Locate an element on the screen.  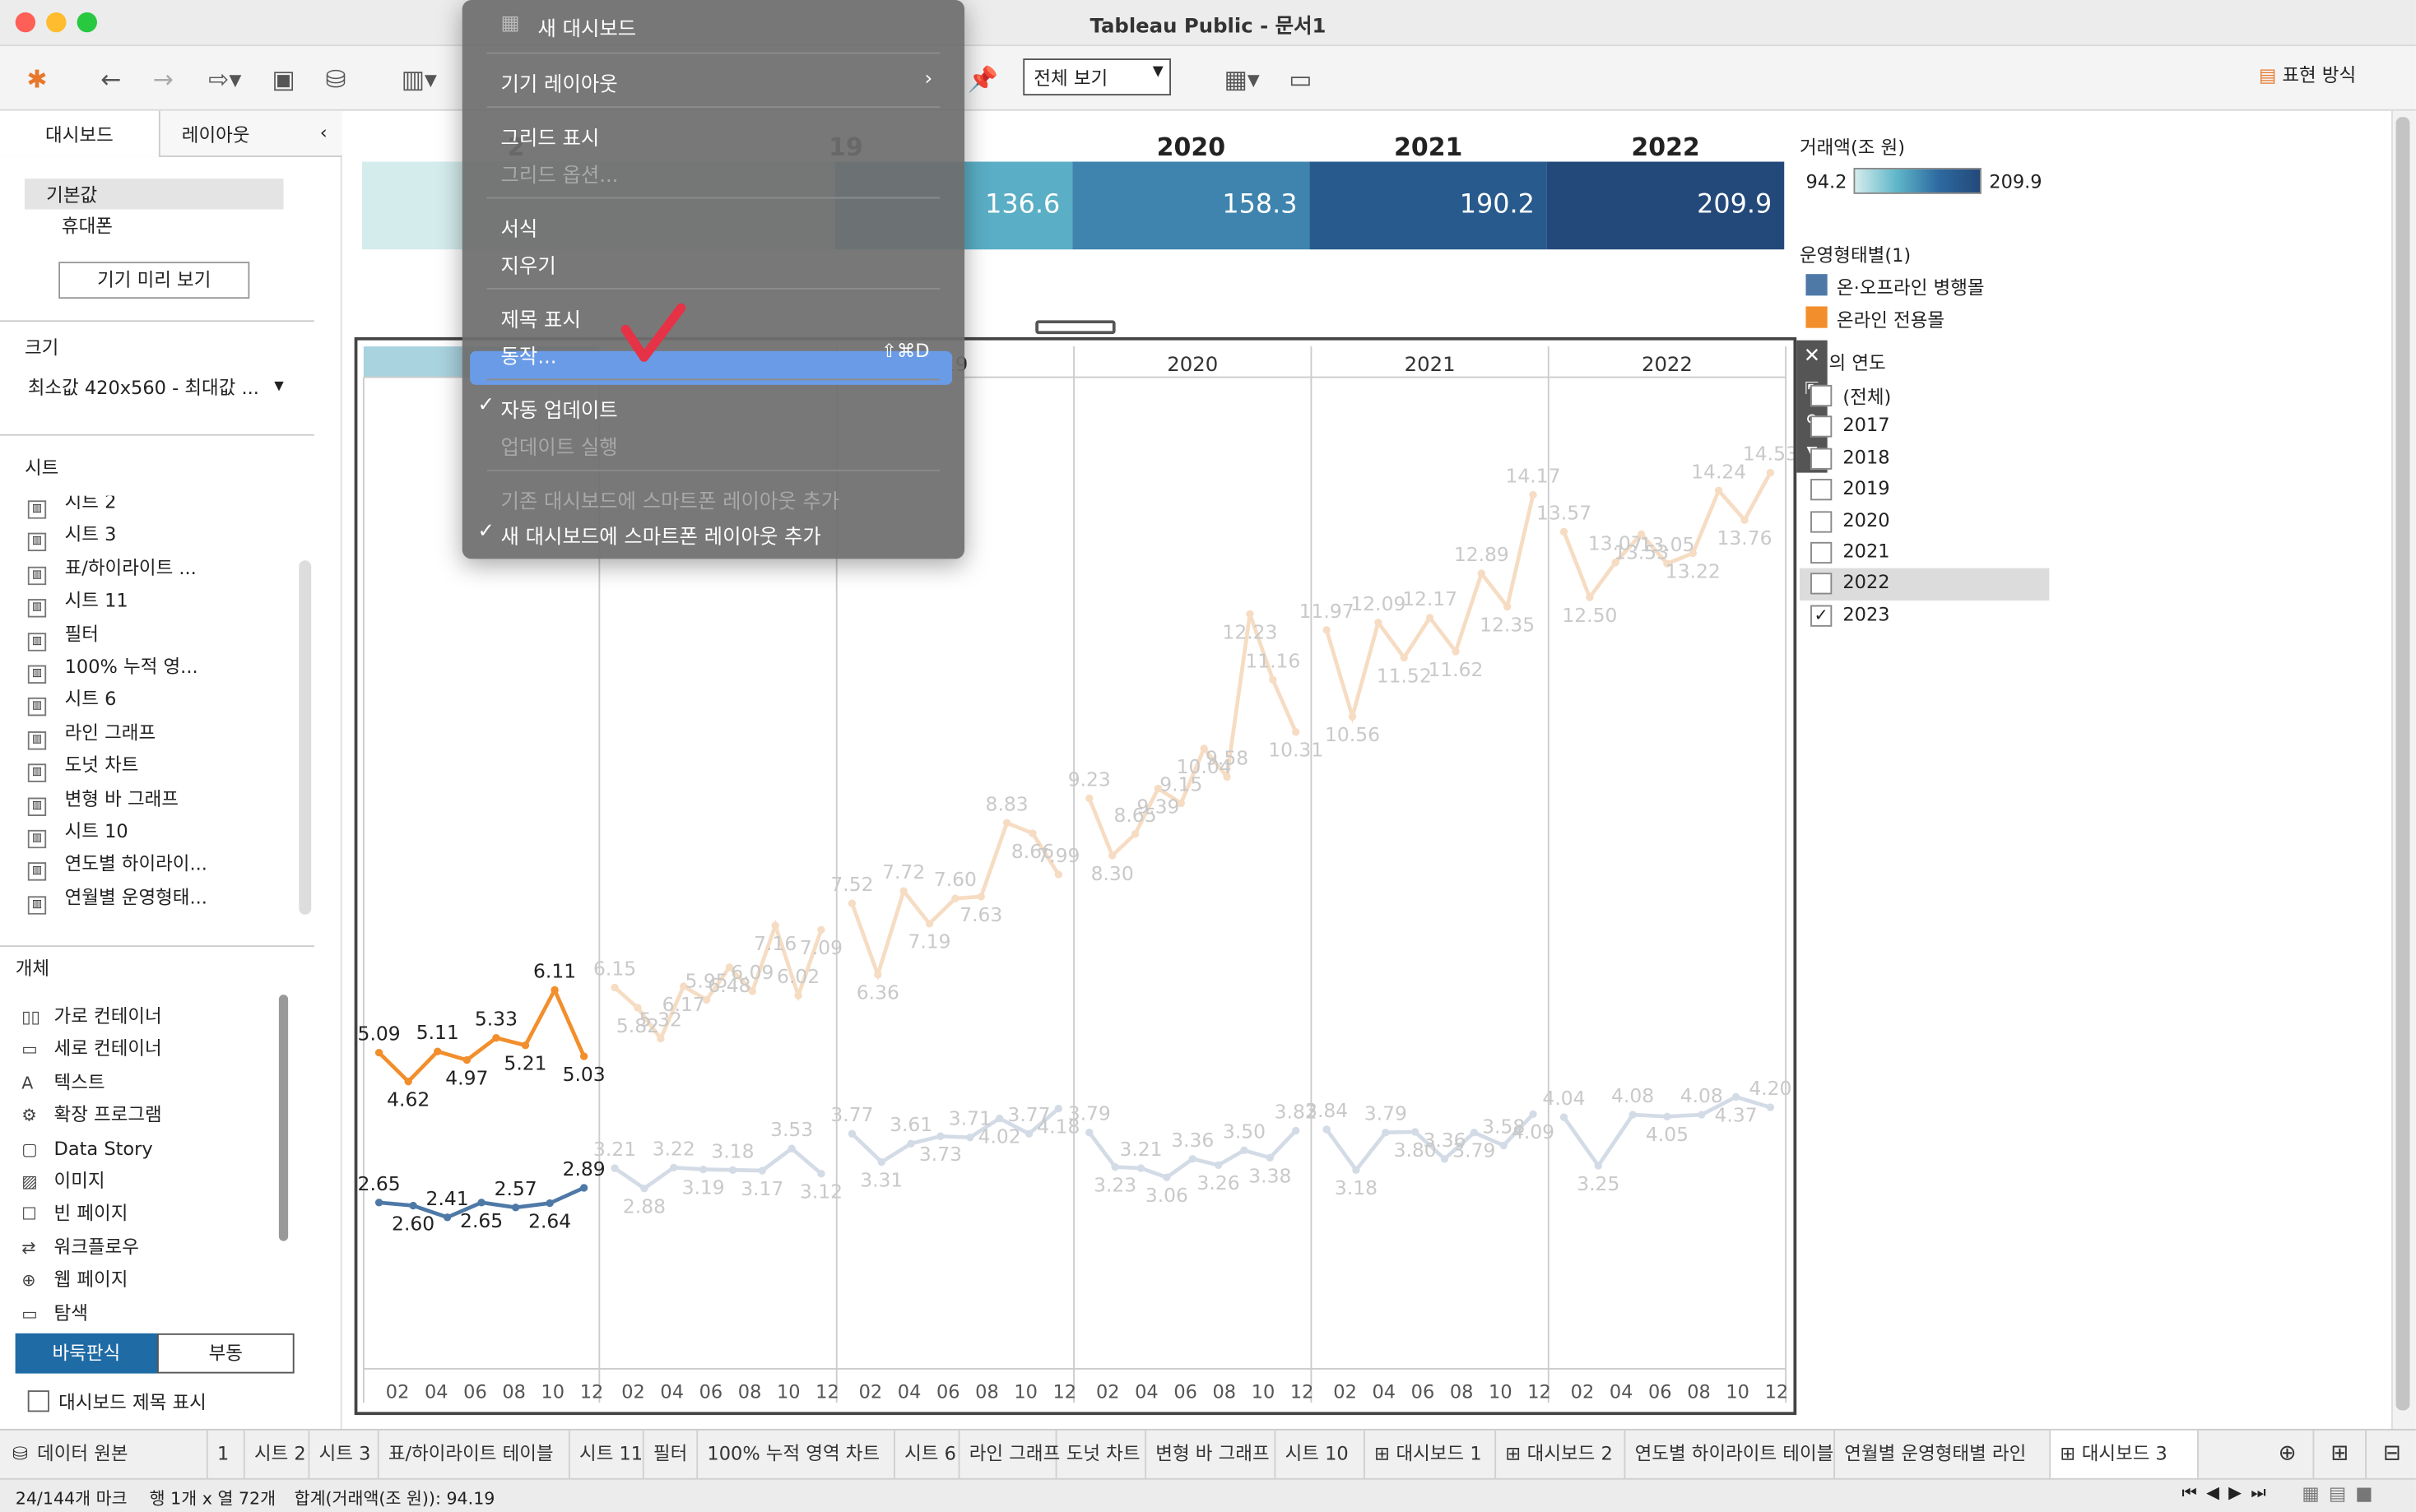
show-cards-icon: ▦▾ is located at coordinates (1242, 78).